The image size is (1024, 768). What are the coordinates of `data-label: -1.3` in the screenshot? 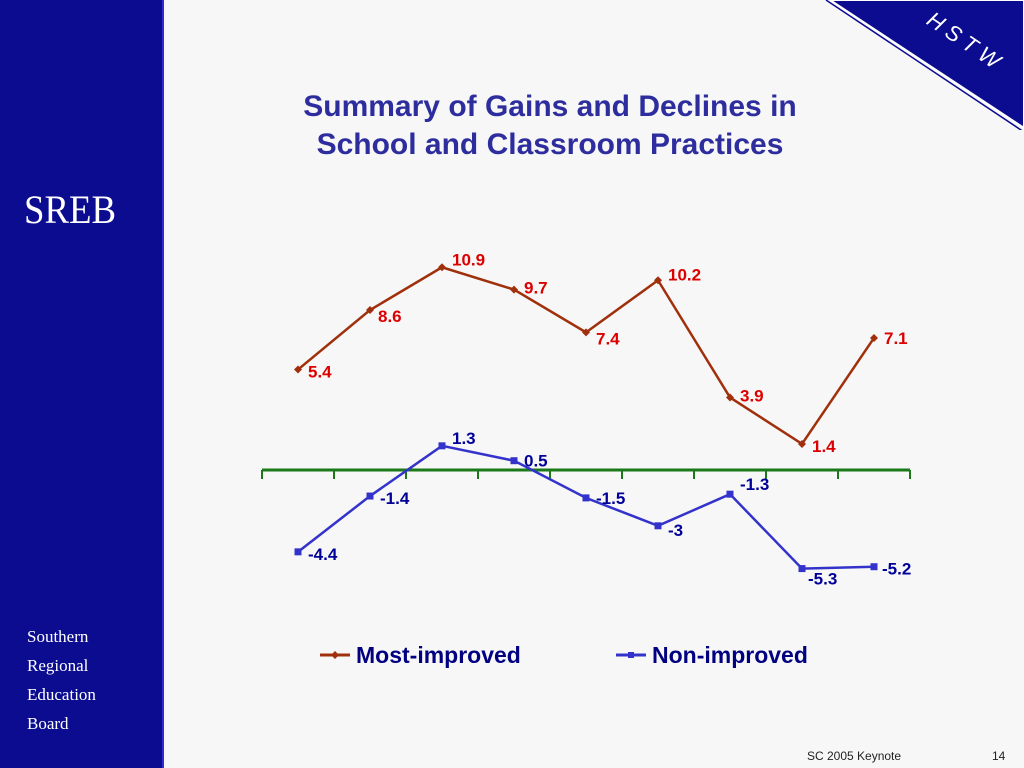 It's located at (754, 484).